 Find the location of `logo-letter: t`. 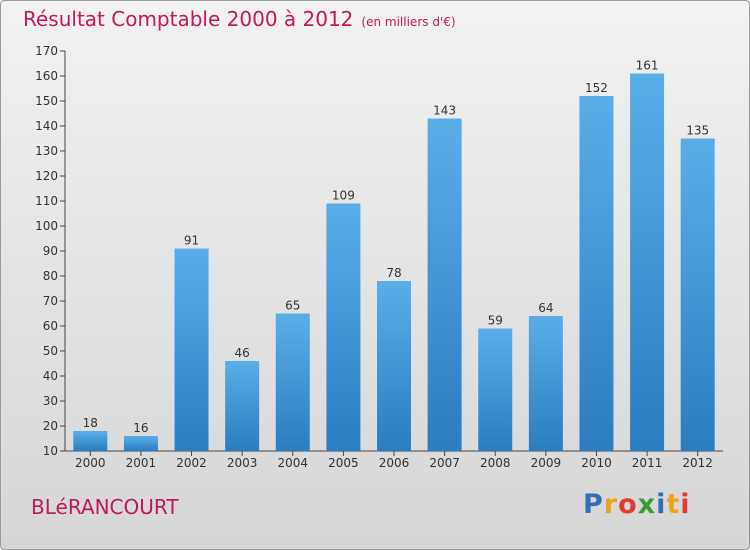

logo-letter: t is located at coordinates (673, 504).